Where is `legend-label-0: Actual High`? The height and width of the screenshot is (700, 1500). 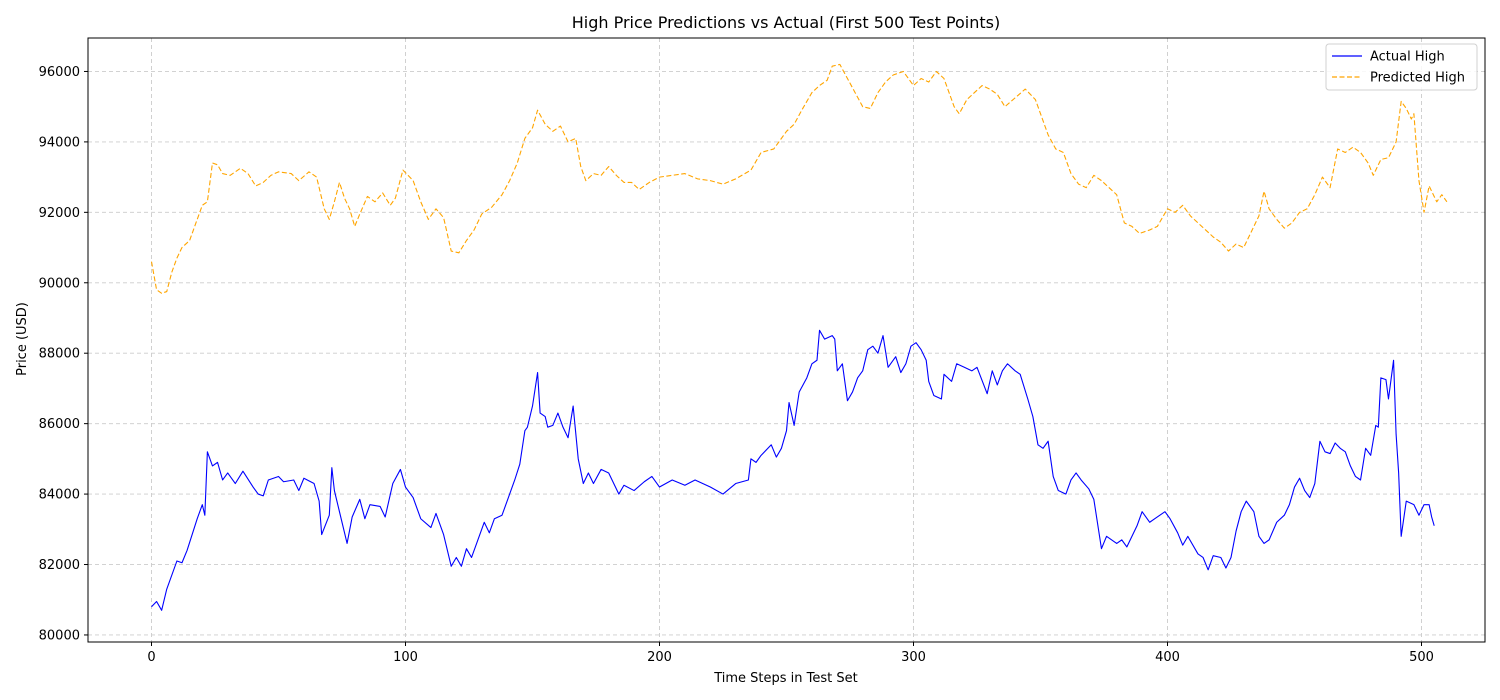
legend-label-0: Actual High is located at coordinates (1407, 57).